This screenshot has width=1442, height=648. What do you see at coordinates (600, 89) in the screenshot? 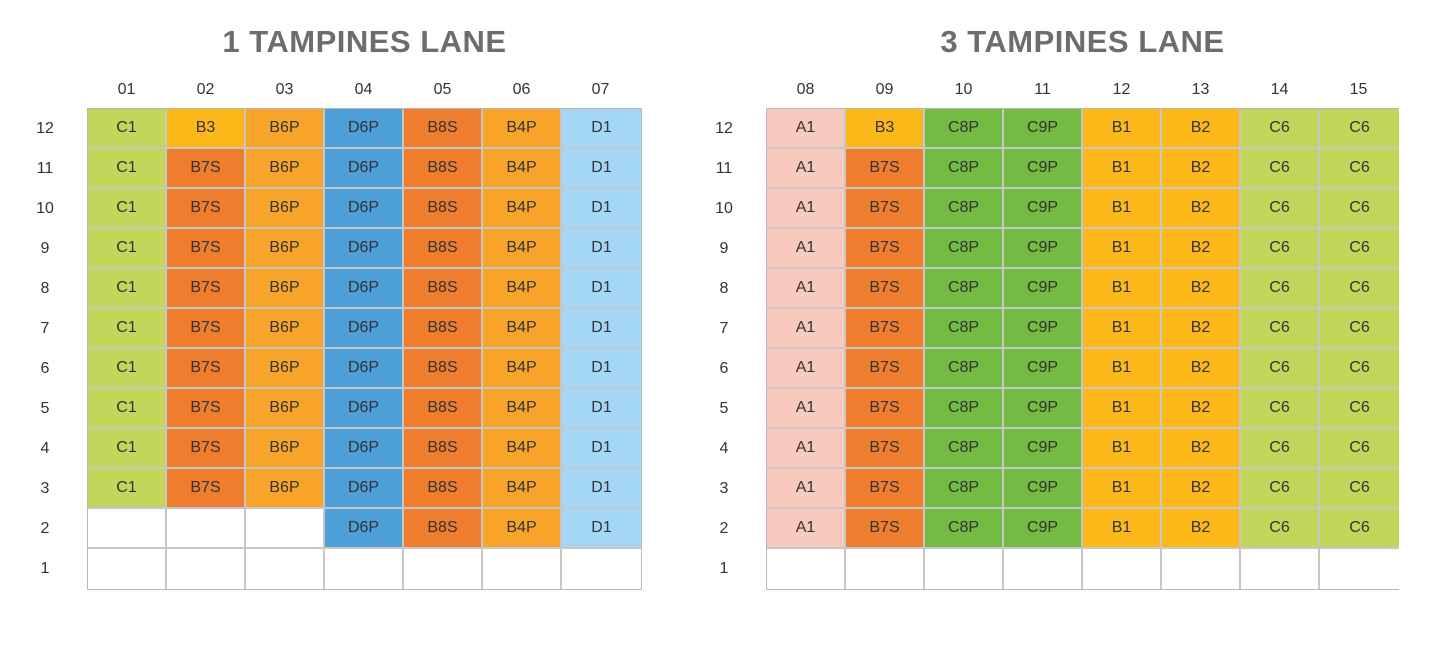
I see `unit-column-label: 07` at bounding box center [600, 89].